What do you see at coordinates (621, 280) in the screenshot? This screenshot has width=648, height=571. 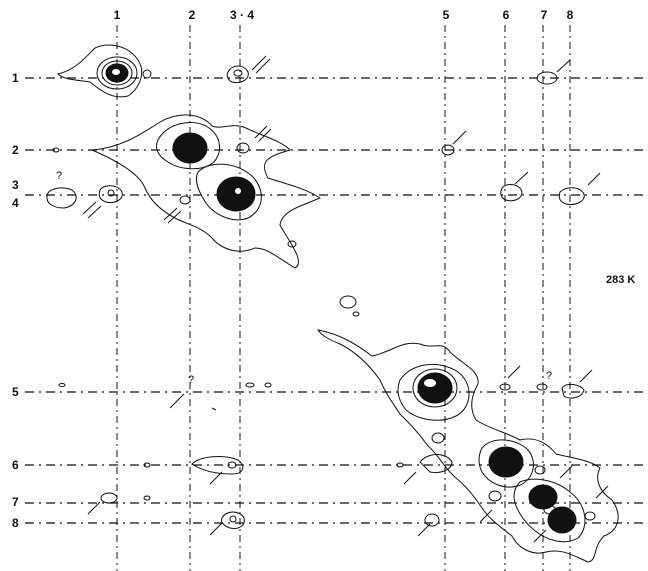 I see `temperature-label: 283 K` at bounding box center [621, 280].